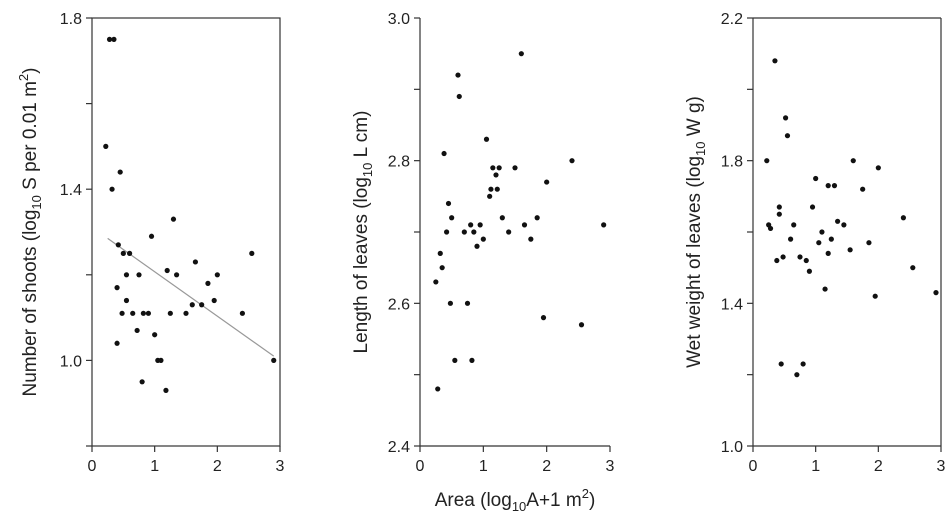 The width and height of the screenshot is (945, 519). Describe the element at coordinates (23, 77) in the screenshot. I see `y-axis-label-part-sup: 2` at that location.